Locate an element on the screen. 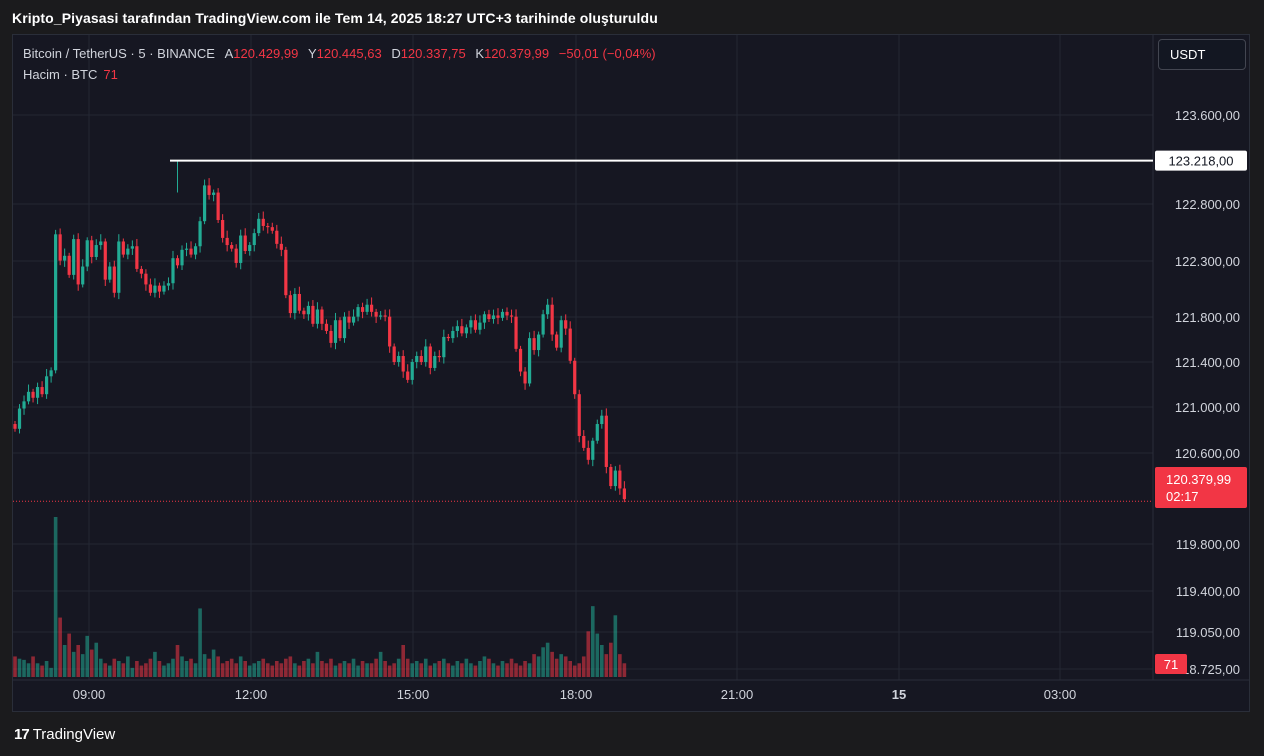  time-tick-label: 21:00 is located at coordinates (737, 694).